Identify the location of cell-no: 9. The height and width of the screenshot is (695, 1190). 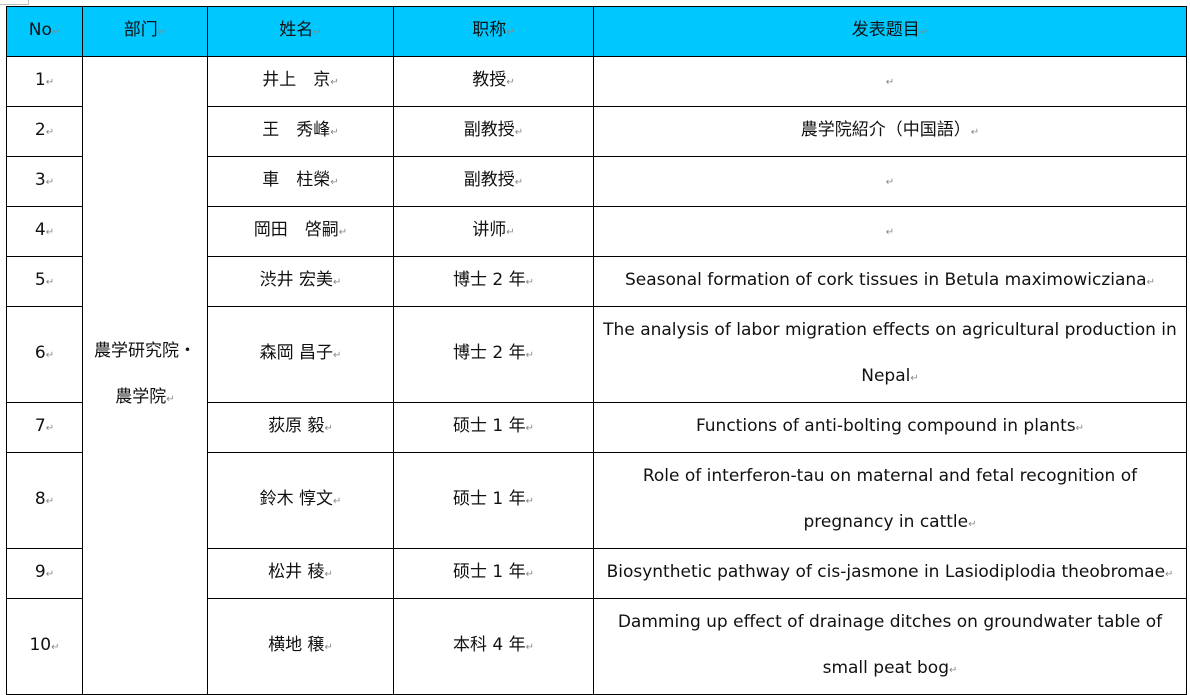
(44, 573).